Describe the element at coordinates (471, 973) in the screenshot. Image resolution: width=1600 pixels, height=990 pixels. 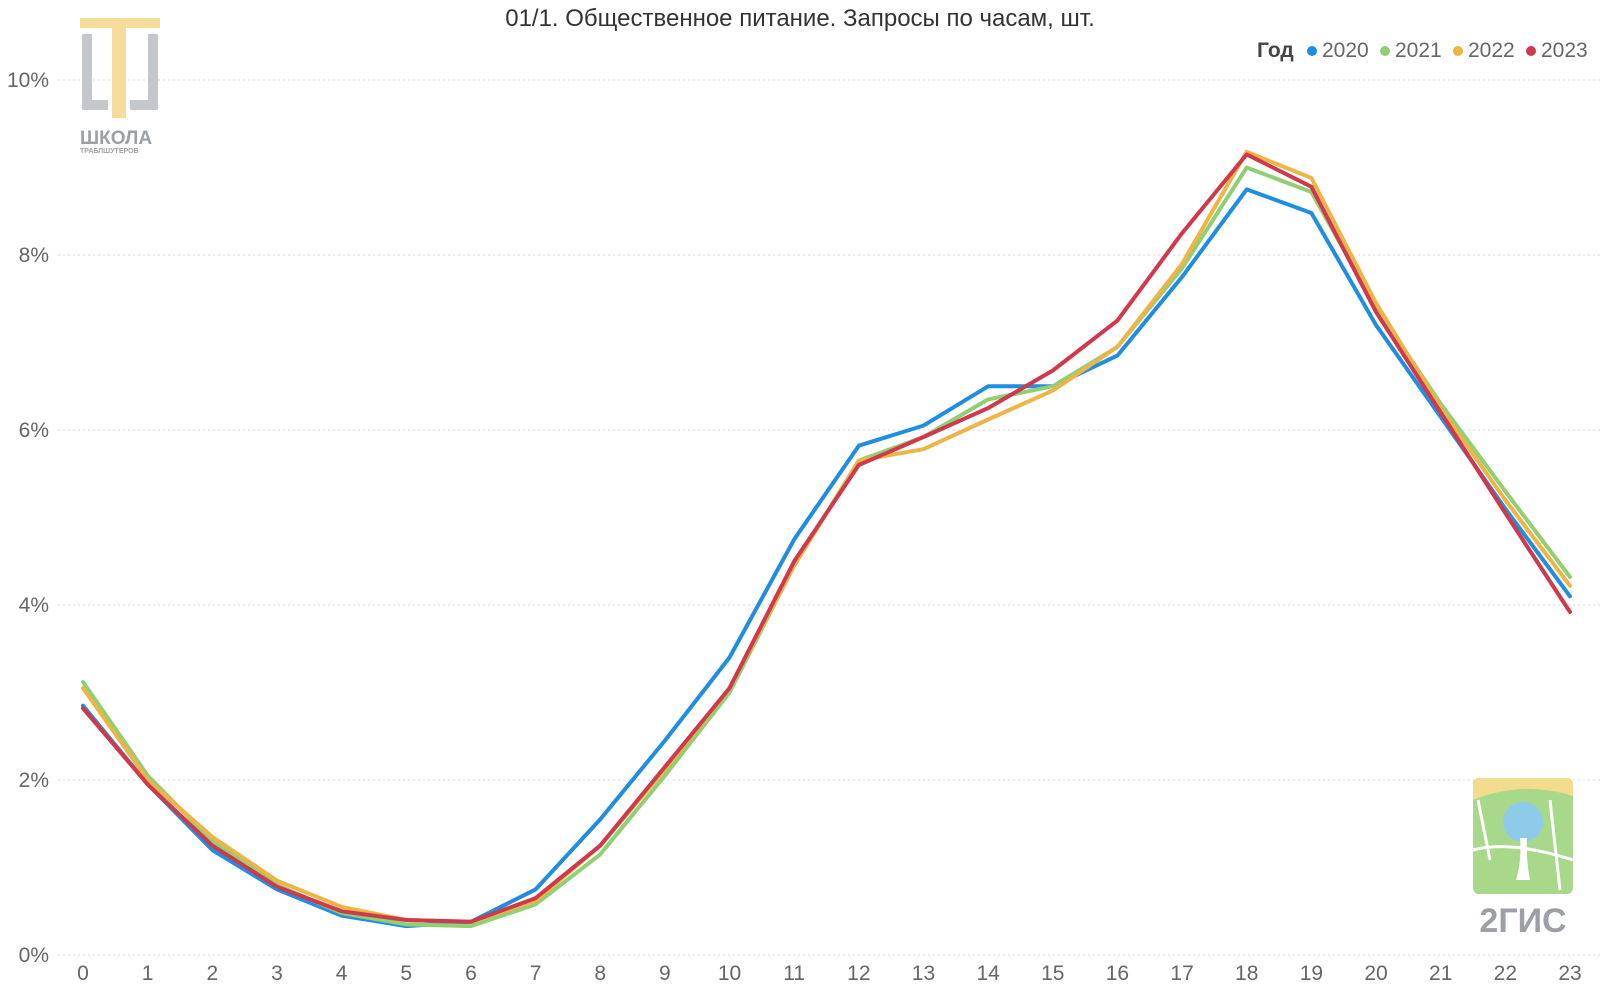
I see `x-tick-label: 6` at that location.